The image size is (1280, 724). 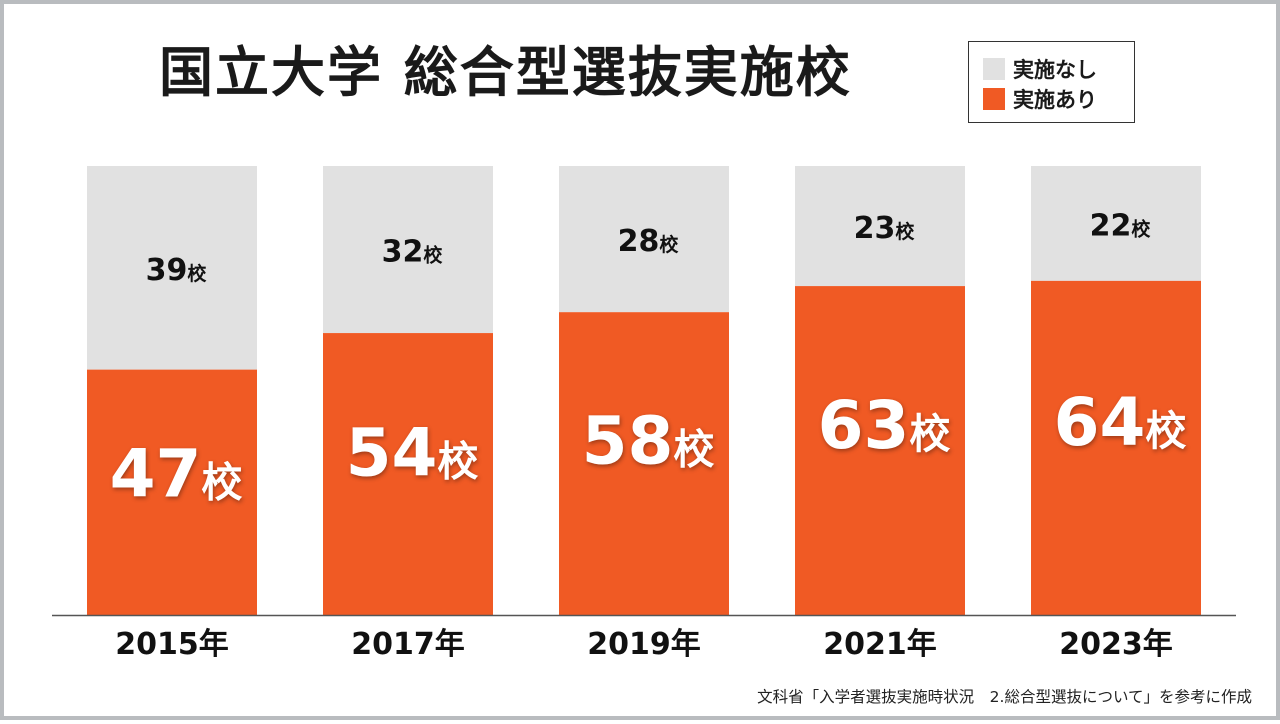 I want to click on chart-title: 国立大学 総合型選抜実施校, so click(x=505, y=72).